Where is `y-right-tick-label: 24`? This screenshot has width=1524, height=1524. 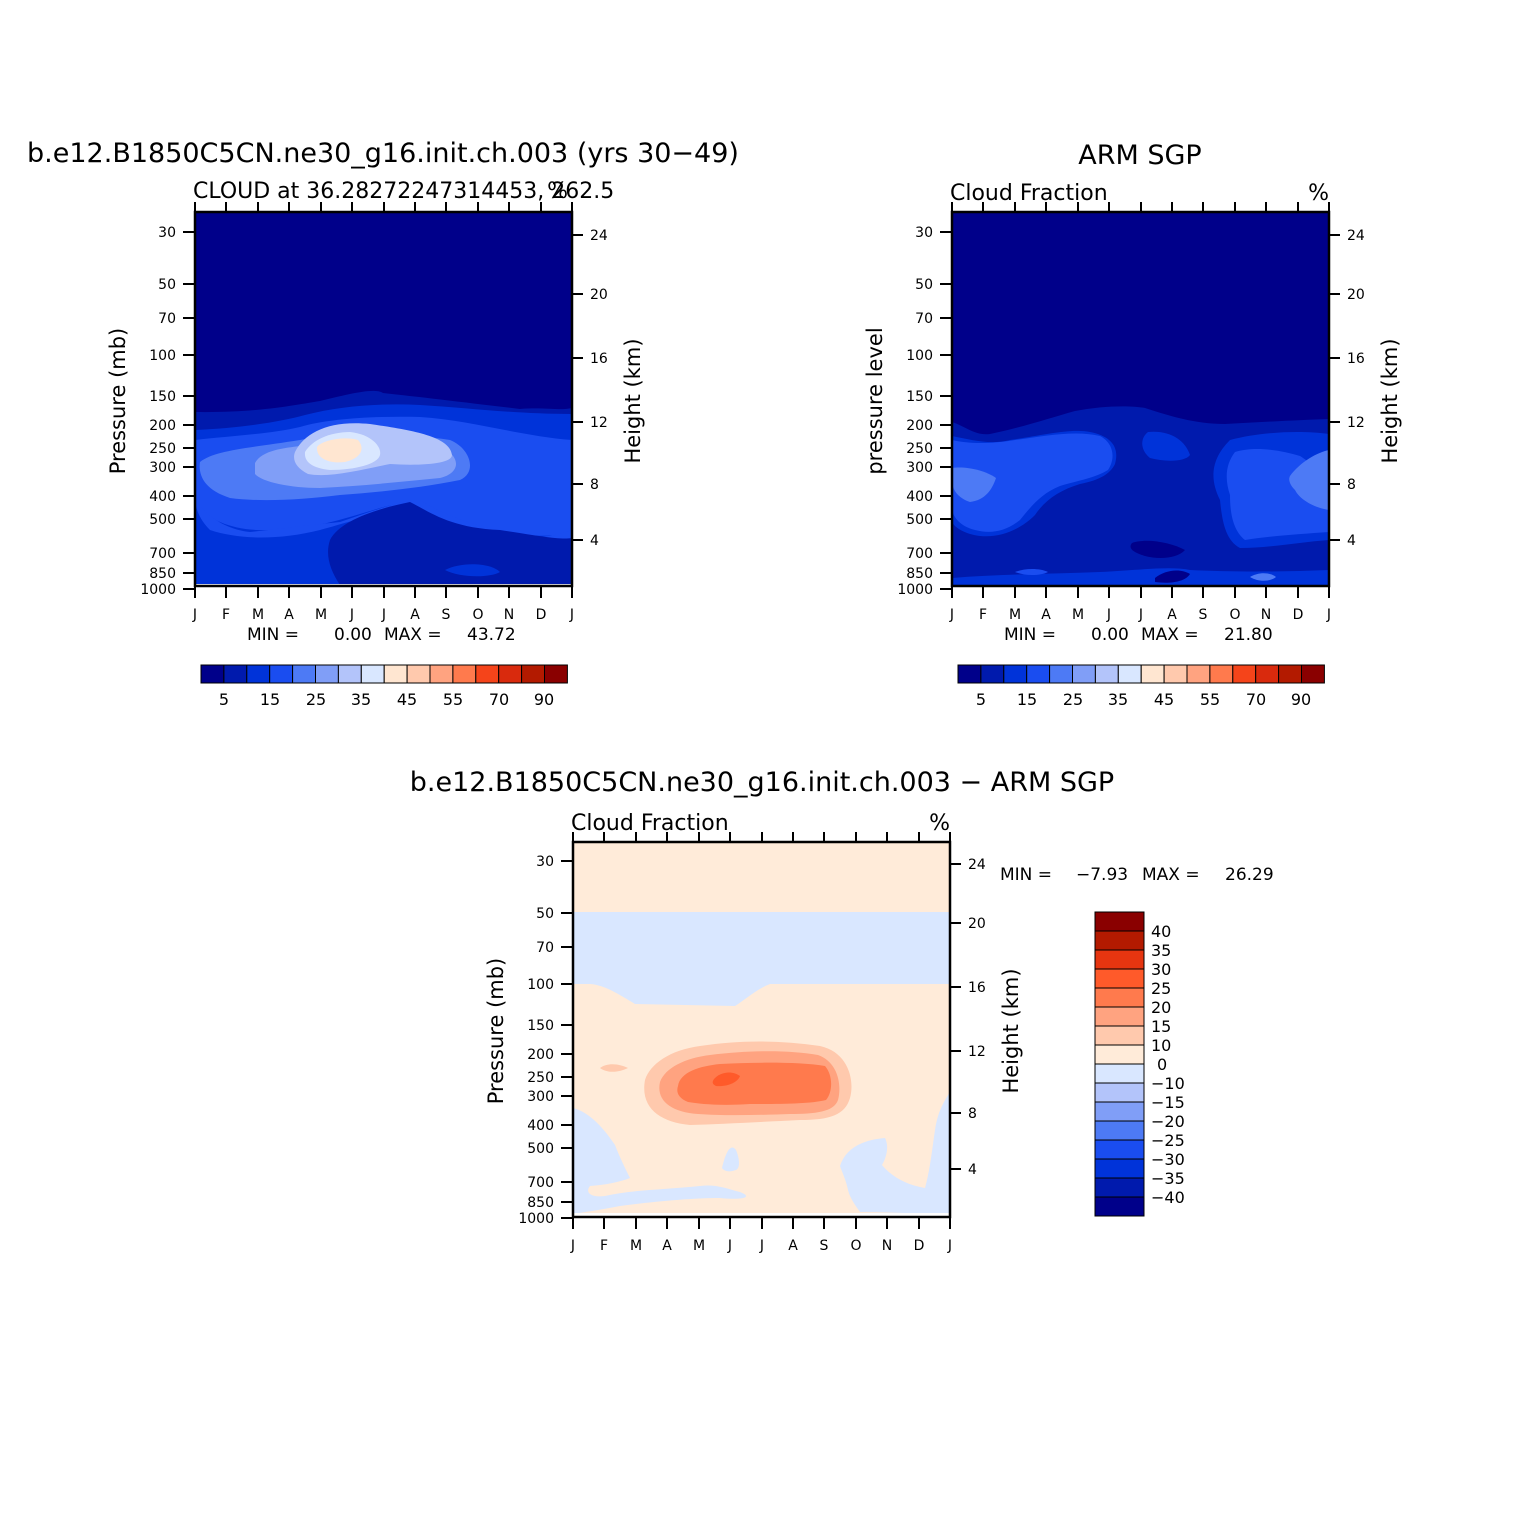 y-right-tick-label: 24 is located at coordinates (1356, 236).